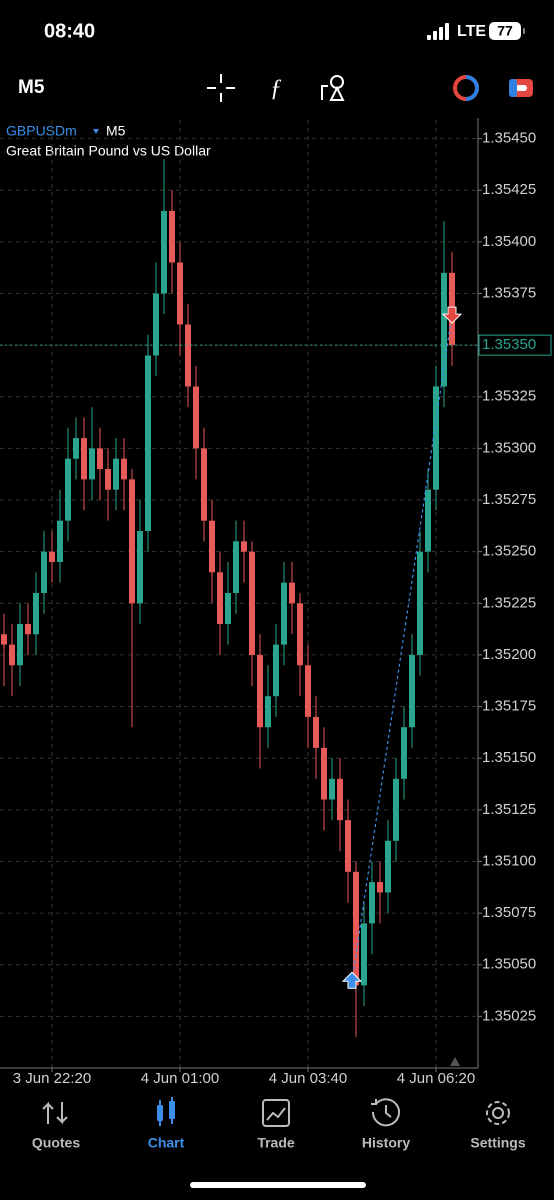 The width and height of the screenshot is (554, 1200). I want to click on y-tick-label: 1.35250, so click(509, 551).